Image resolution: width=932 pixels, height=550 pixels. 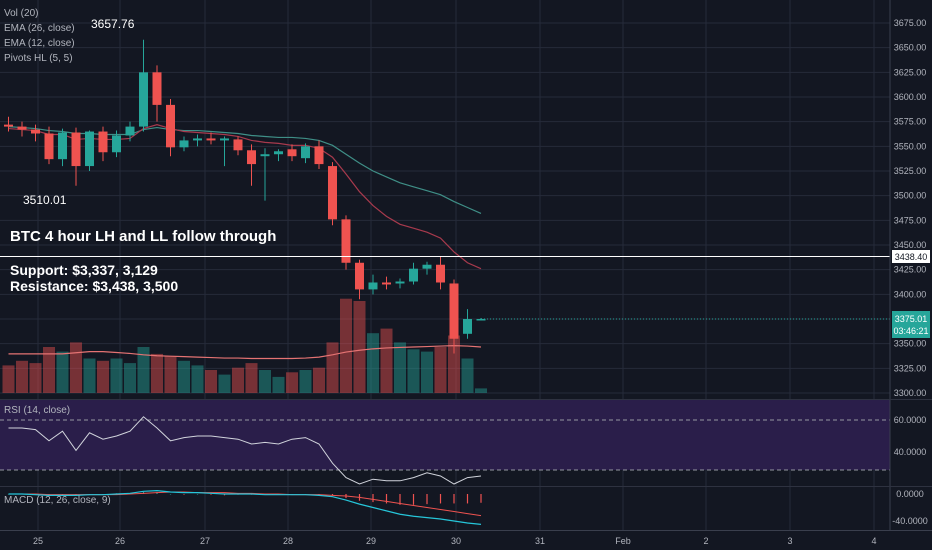 I want to click on time-axis: 25 26 27 28 29 30 31 Feb 2 3 4, so click(x=455, y=541).